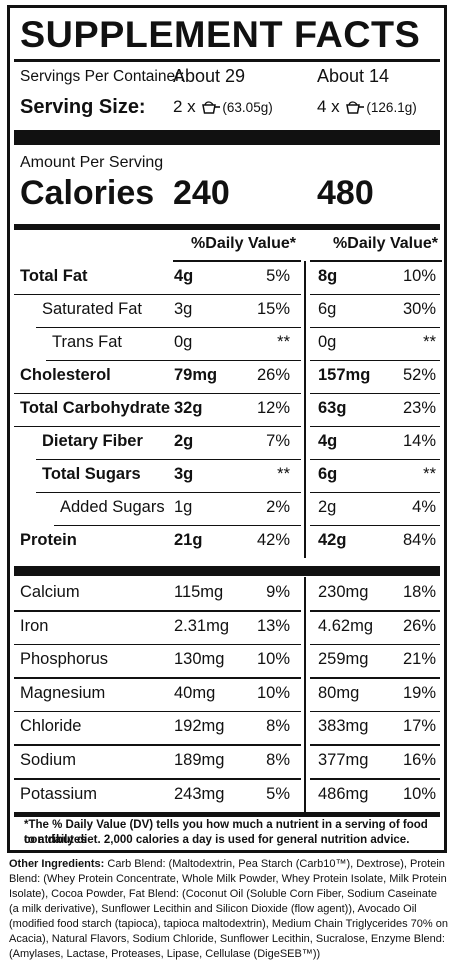  Describe the element at coordinates (92, 309) in the screenshot. I see `nutrient-name: Saturated Fat` at that location.